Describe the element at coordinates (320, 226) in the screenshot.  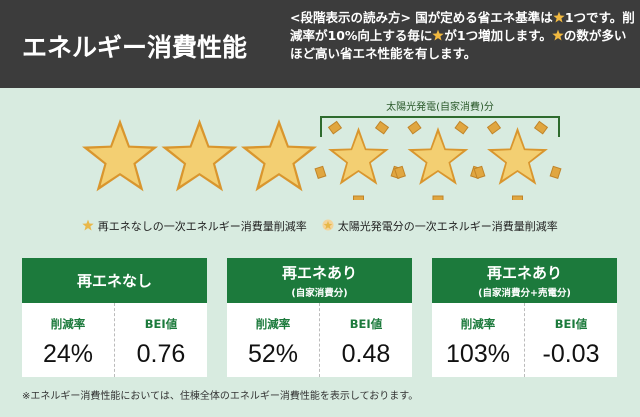
I see `legend: 再エネなしの一次エネルギー消費量削減率 太陽光発電分の一次エネルギー消費量削減率` at that location.